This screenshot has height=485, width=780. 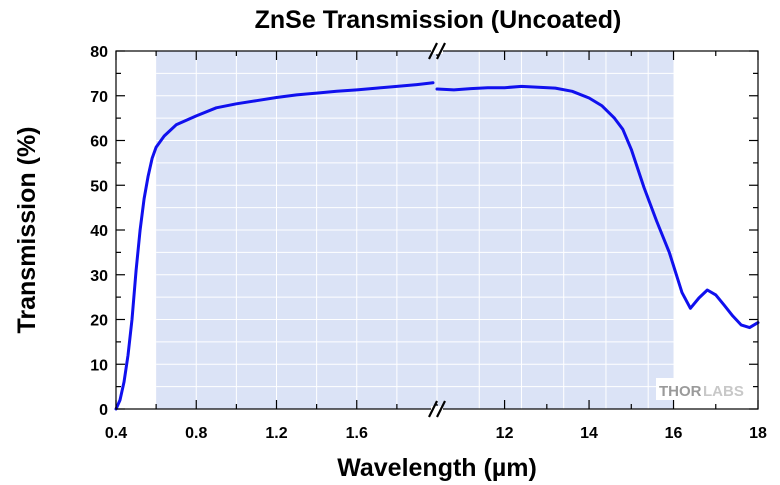 What do you see at coordinates (505, 433) in the screenshot?
I see `x-tick-label: 12` at bounding box center [505, 433].